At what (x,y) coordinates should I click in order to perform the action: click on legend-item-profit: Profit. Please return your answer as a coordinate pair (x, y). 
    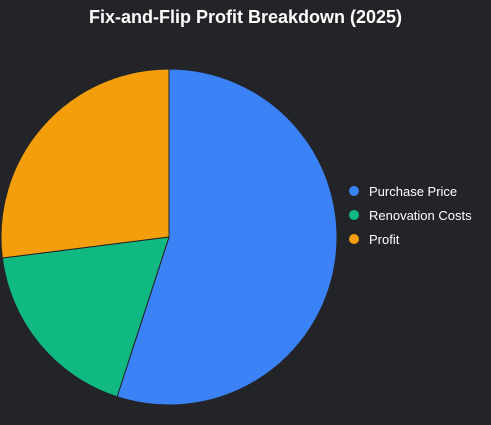
    Looking at the image, I should click on (410, 239).